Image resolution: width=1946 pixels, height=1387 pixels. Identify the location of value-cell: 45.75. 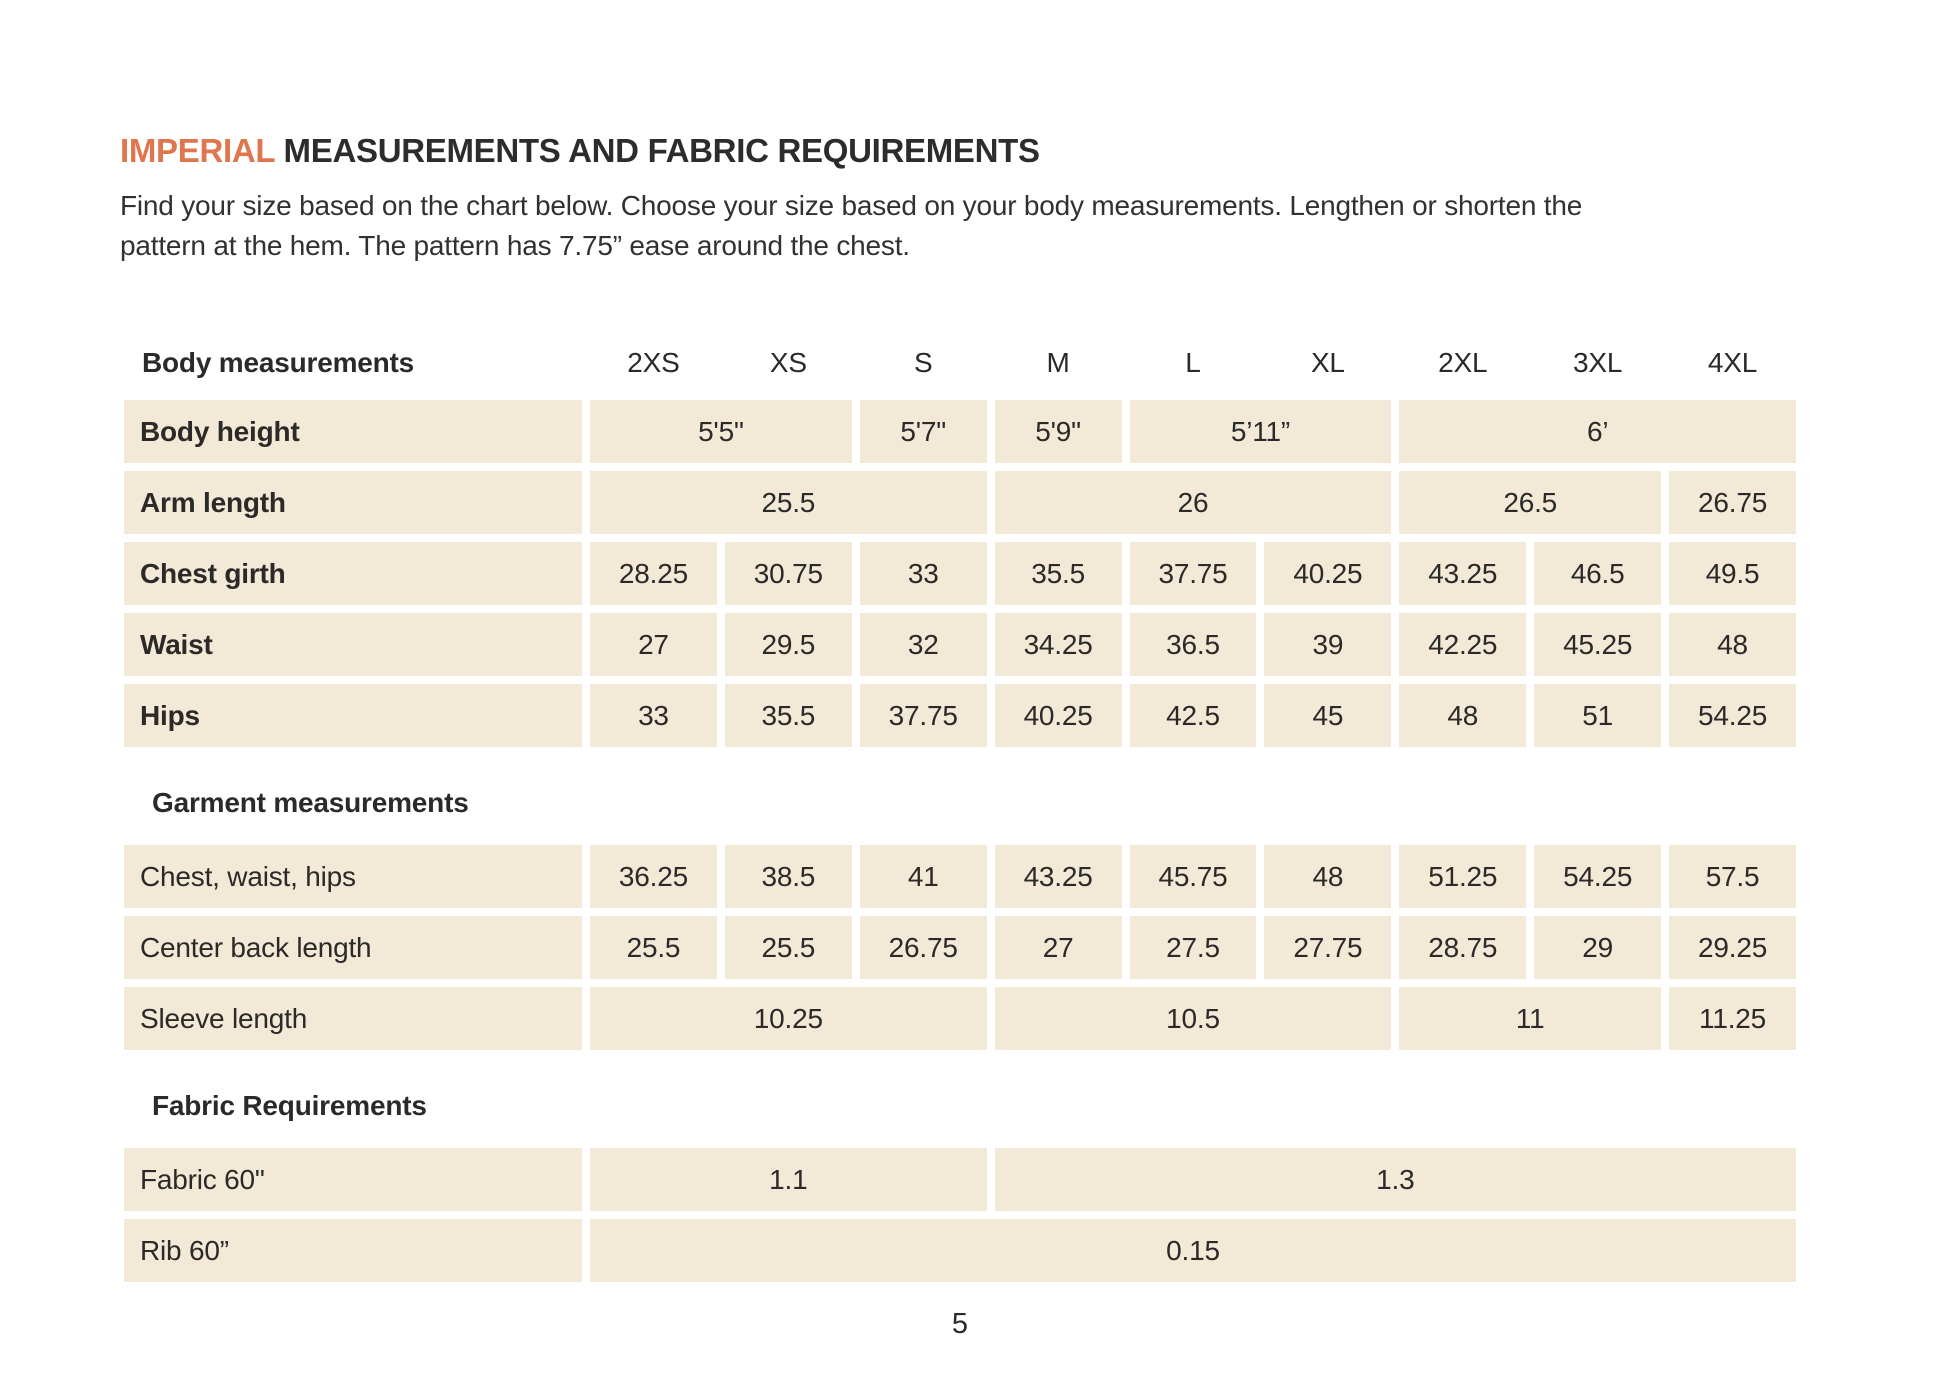
(1193, 876).